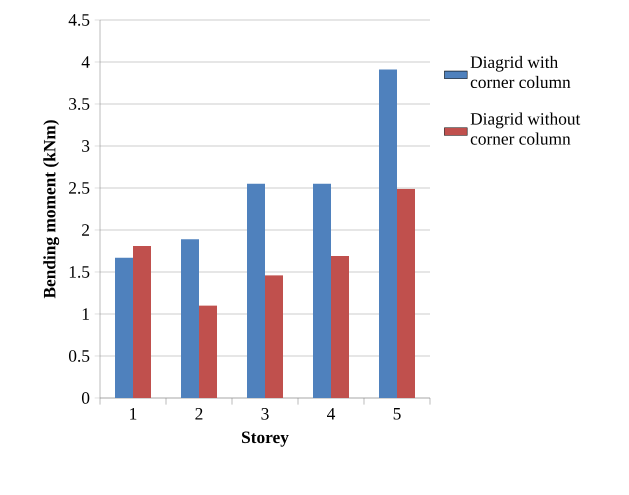 The width and height of the screenshot is (629, 495). I want to click on y-tick-label: 2.5, so click(79, 188).